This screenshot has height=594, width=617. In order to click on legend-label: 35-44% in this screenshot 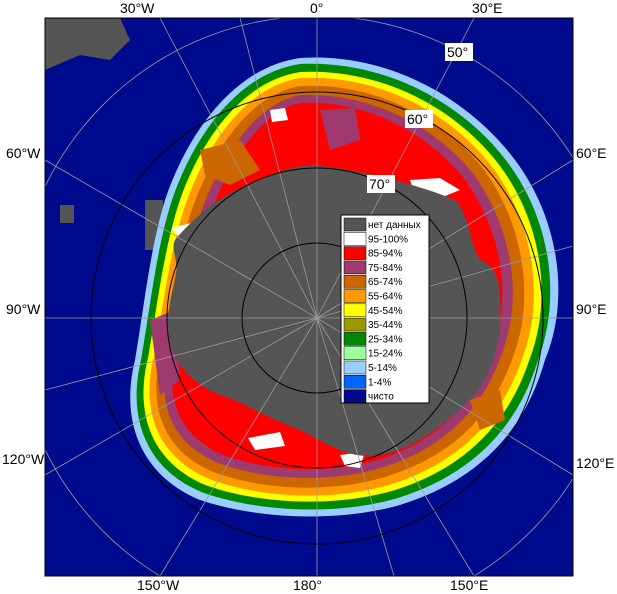, I will do `click(385, 325)`.